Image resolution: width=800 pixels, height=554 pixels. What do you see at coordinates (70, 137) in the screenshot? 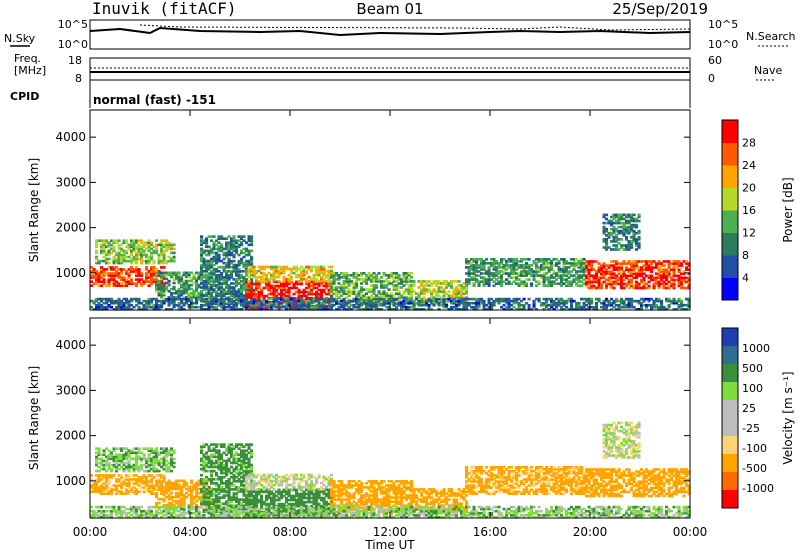
I see `y-tick-label: 4000` at bounding box center [70, 137].